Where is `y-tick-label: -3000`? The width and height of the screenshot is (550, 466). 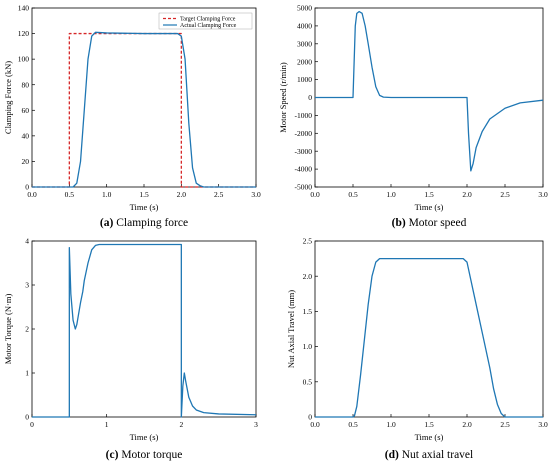 y-tick-label: -3000 is located at coordinates (304, 151).